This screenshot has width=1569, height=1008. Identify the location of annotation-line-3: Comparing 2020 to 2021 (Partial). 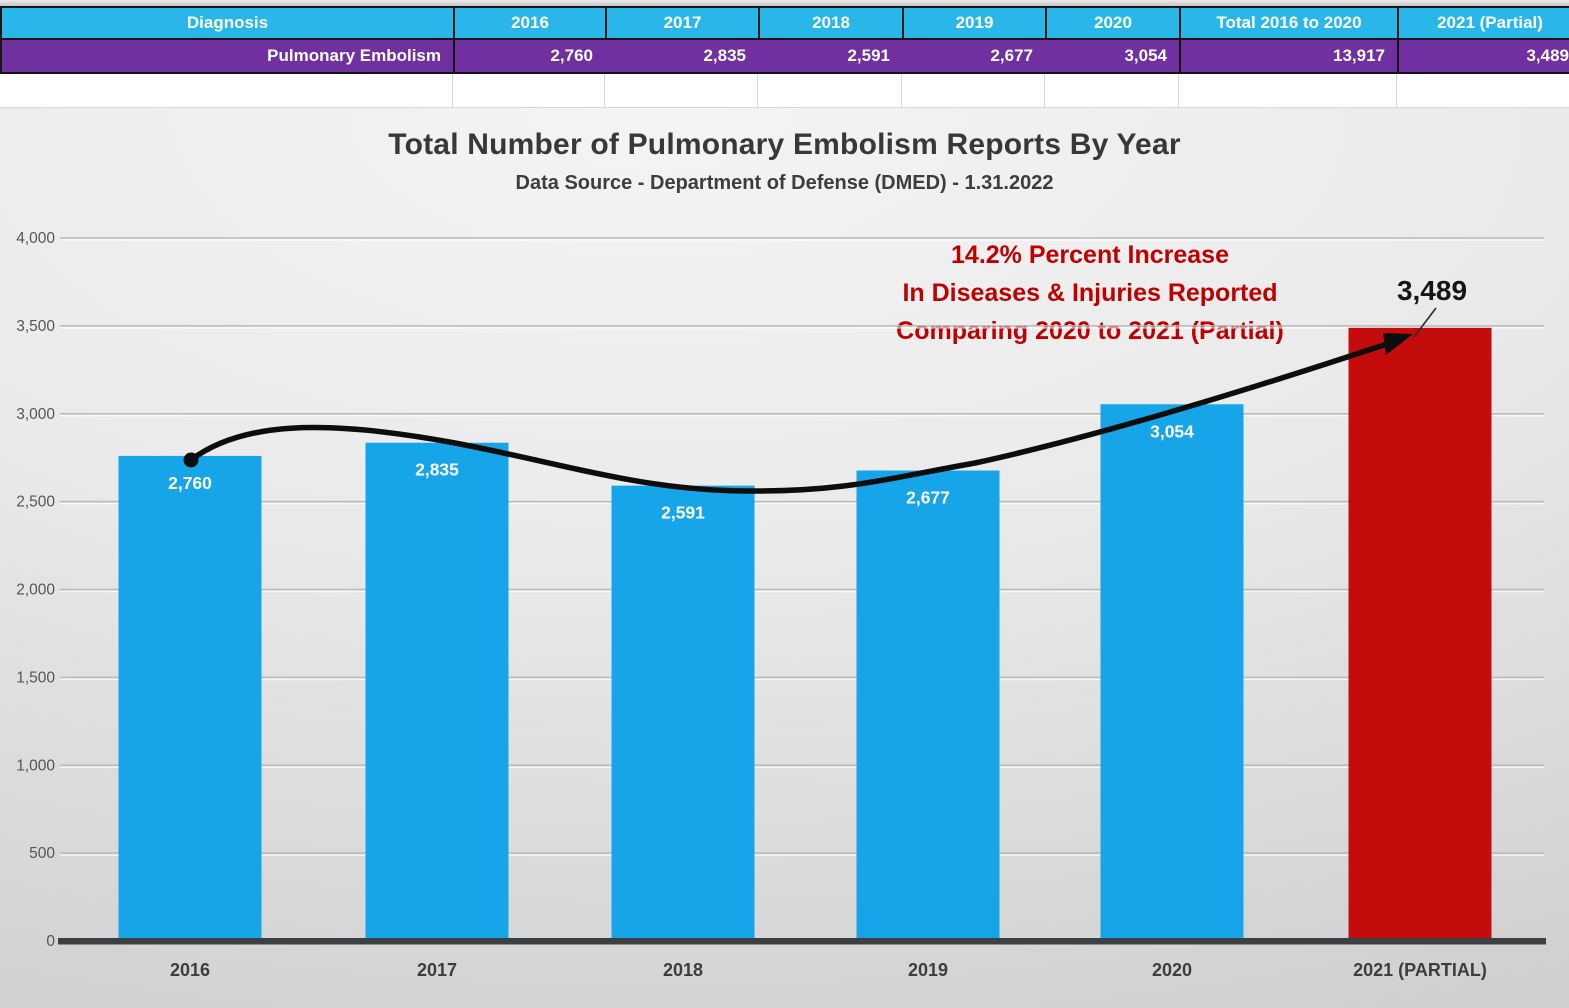
(1090, 331).